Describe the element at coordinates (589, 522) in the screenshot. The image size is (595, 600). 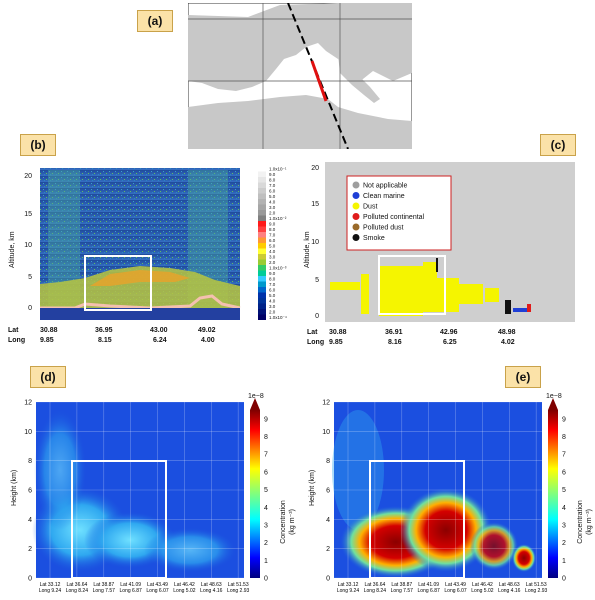
I see `panel-e-cbar-unit: (kg m⁻³)` at that location.